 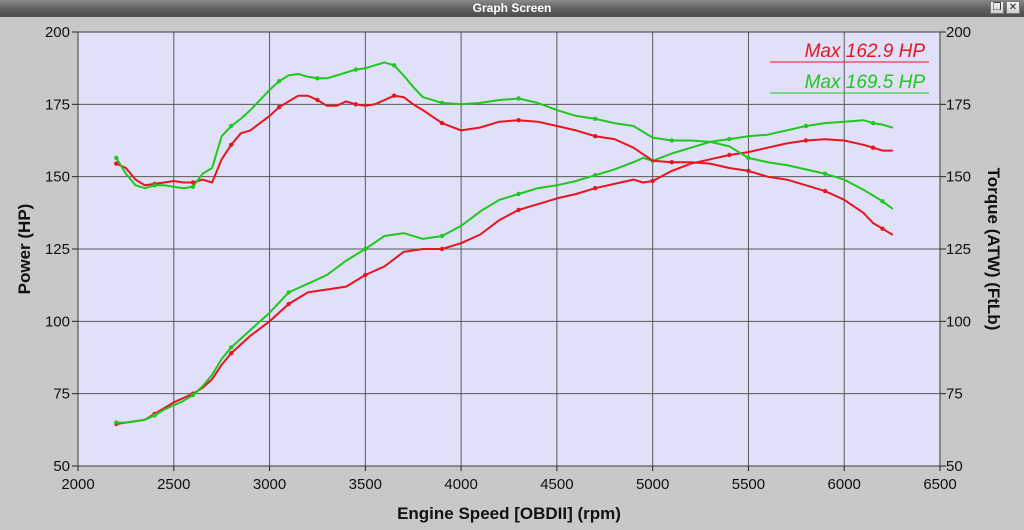 I want to click on y-tick-label: 75, so click(x=61, y=394).